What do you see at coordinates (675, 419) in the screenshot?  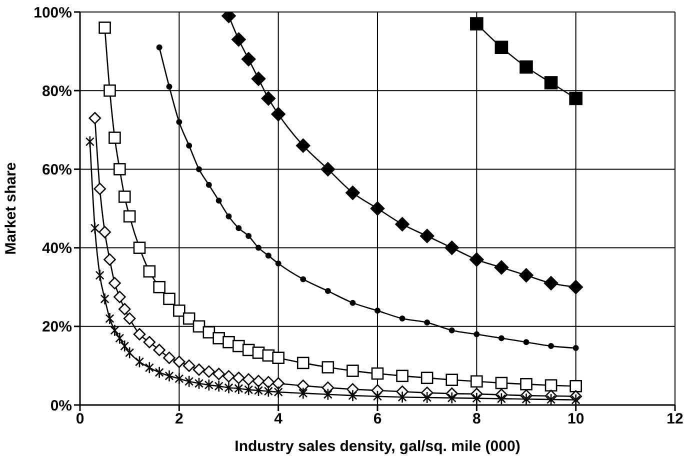 I see `x-tick-label: 12` at bounding box center [675, 419].